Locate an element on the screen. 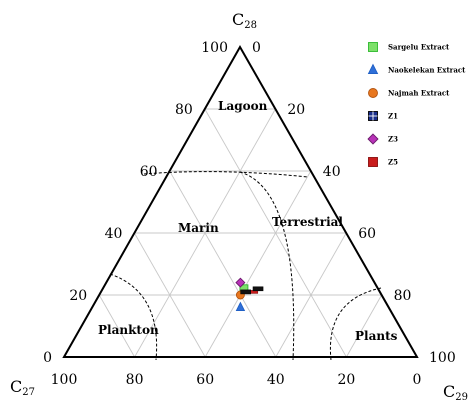 The image size is (471, 406). left-tick-label: 60 is located at coordinates (149, 172).